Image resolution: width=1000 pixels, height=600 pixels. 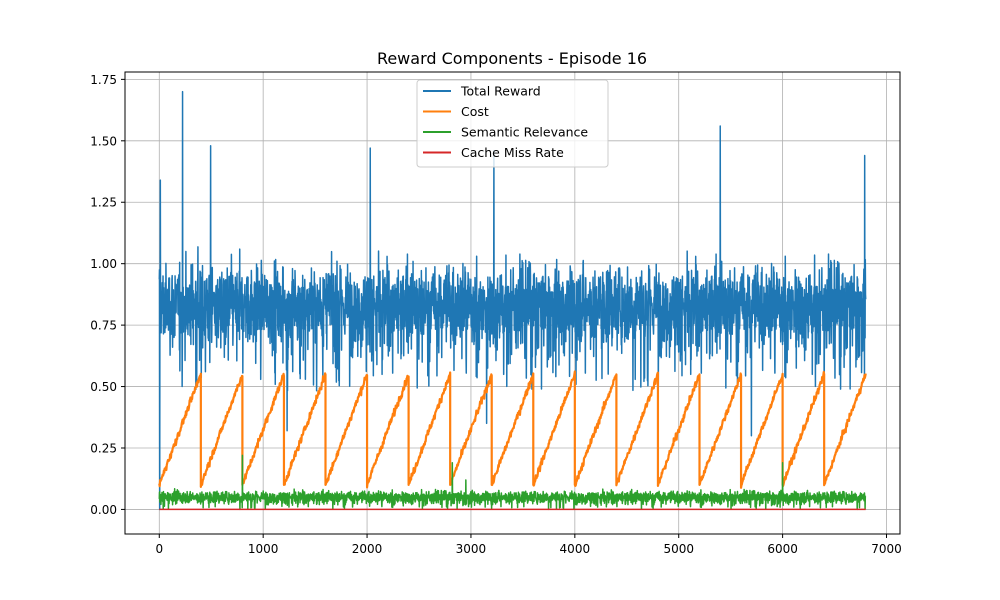 What do you see at coordinates (512, 123) in the screenshot?
I see `legend-box` at bounding box center [512, 123].